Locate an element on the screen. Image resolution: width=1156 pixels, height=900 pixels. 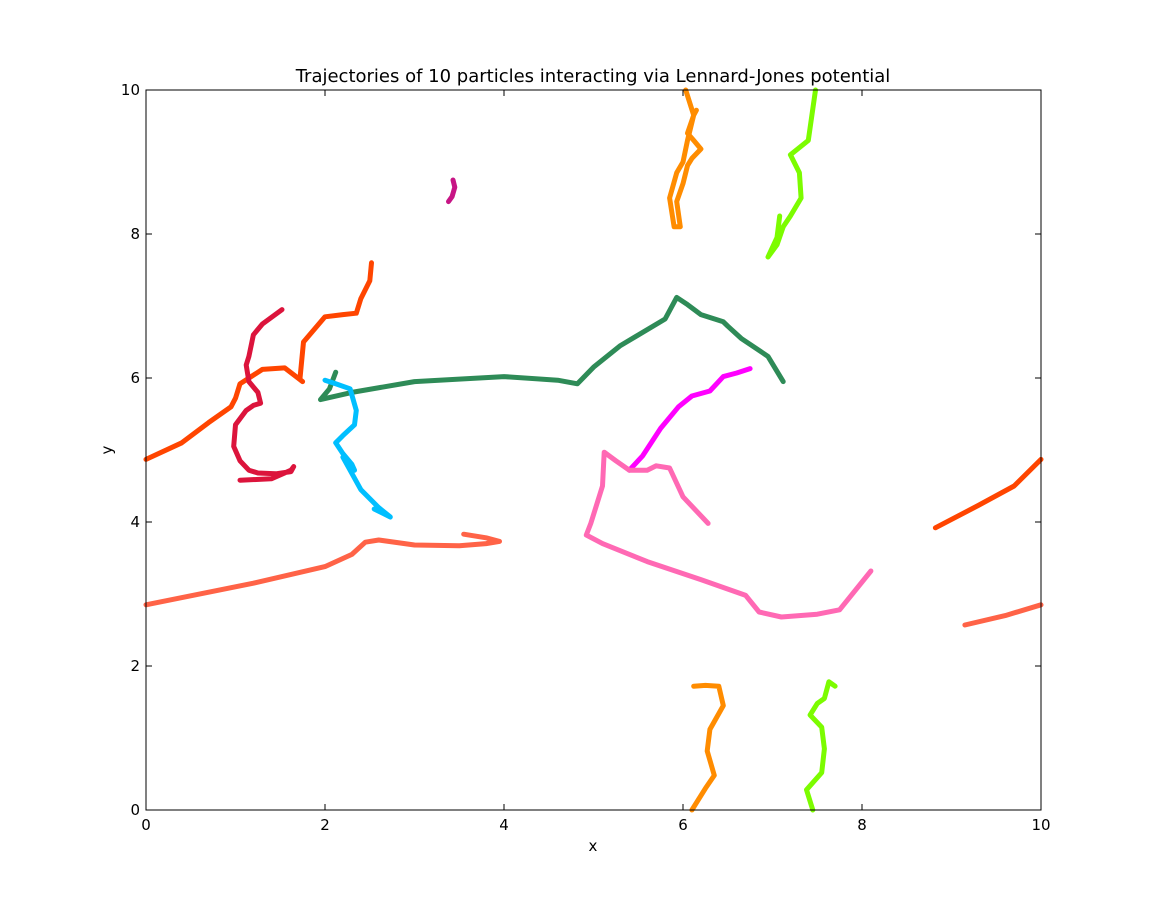
y-tick-label-2: 2 is located at coordinates (135, 666).